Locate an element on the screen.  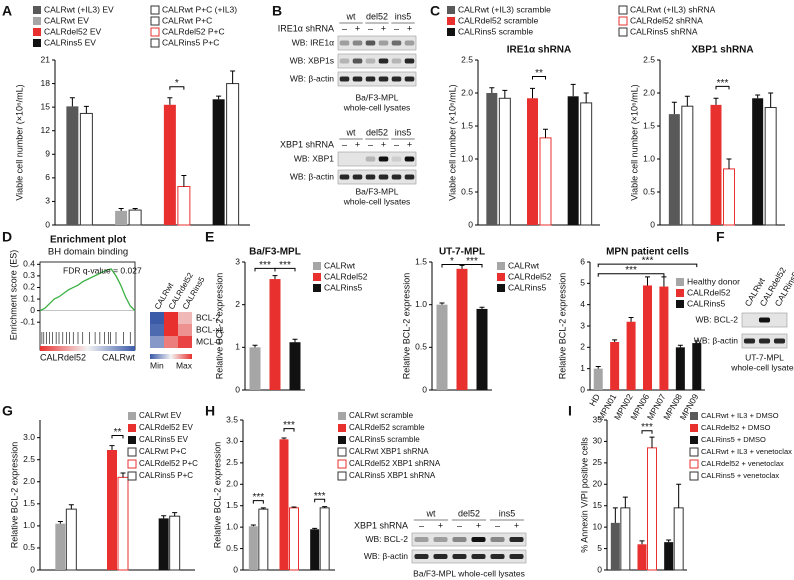
panel-label: C is located at coordinates (435, 11).